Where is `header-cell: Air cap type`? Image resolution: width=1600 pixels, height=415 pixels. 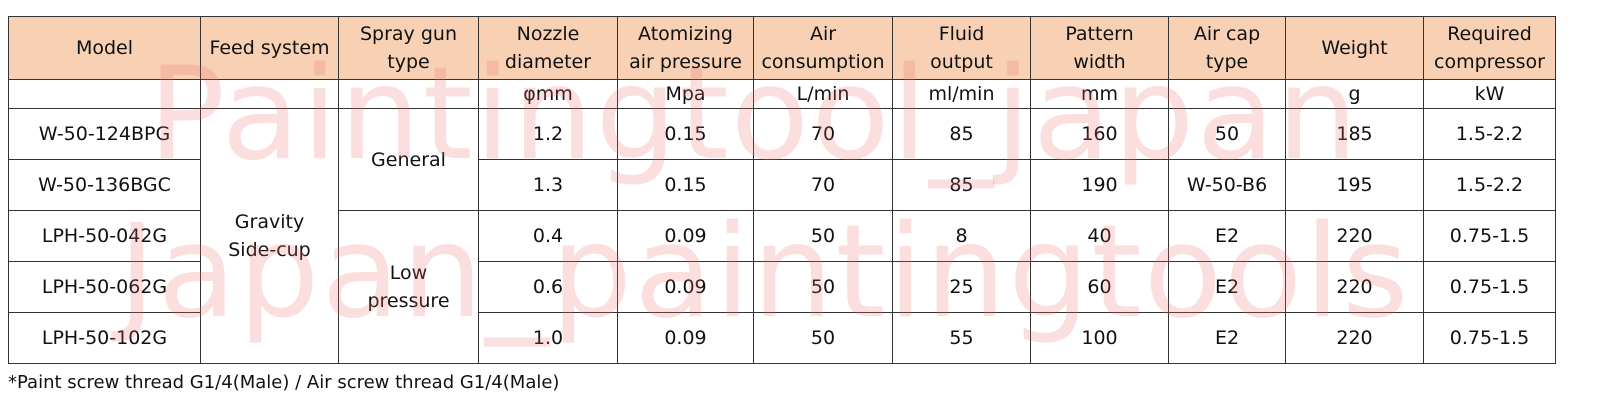 header-cell: Air cap type is located at coordinates (1227, 48).